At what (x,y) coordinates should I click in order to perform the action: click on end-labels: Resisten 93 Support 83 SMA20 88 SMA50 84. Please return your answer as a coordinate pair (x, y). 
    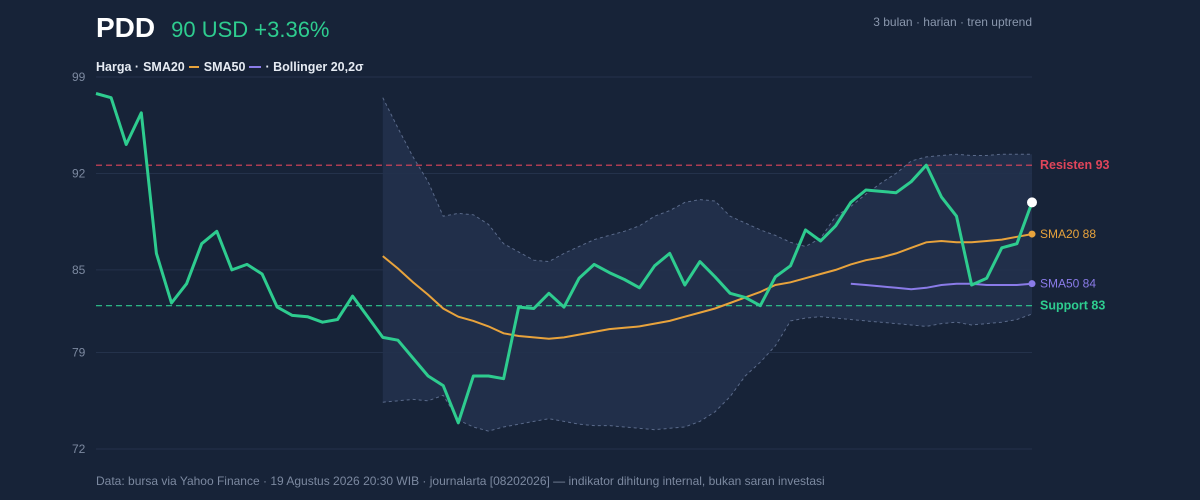
    Looking at the image, I should click on (1075, 235).